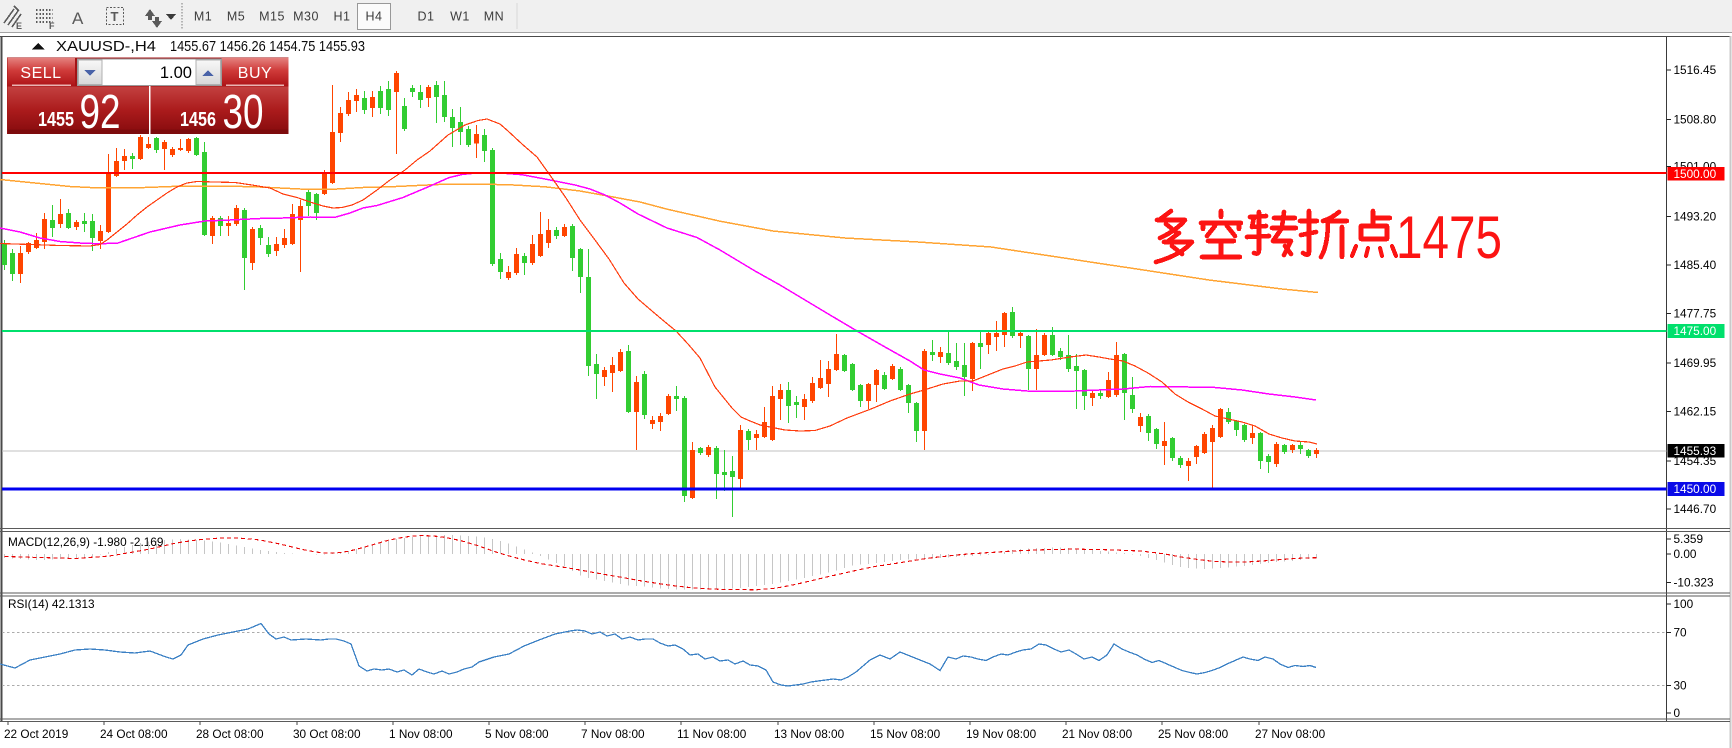  What do you see at coordinates (78, 18) in the screenshot?
I see `svg-text: A` at bounding box center [78, 18].